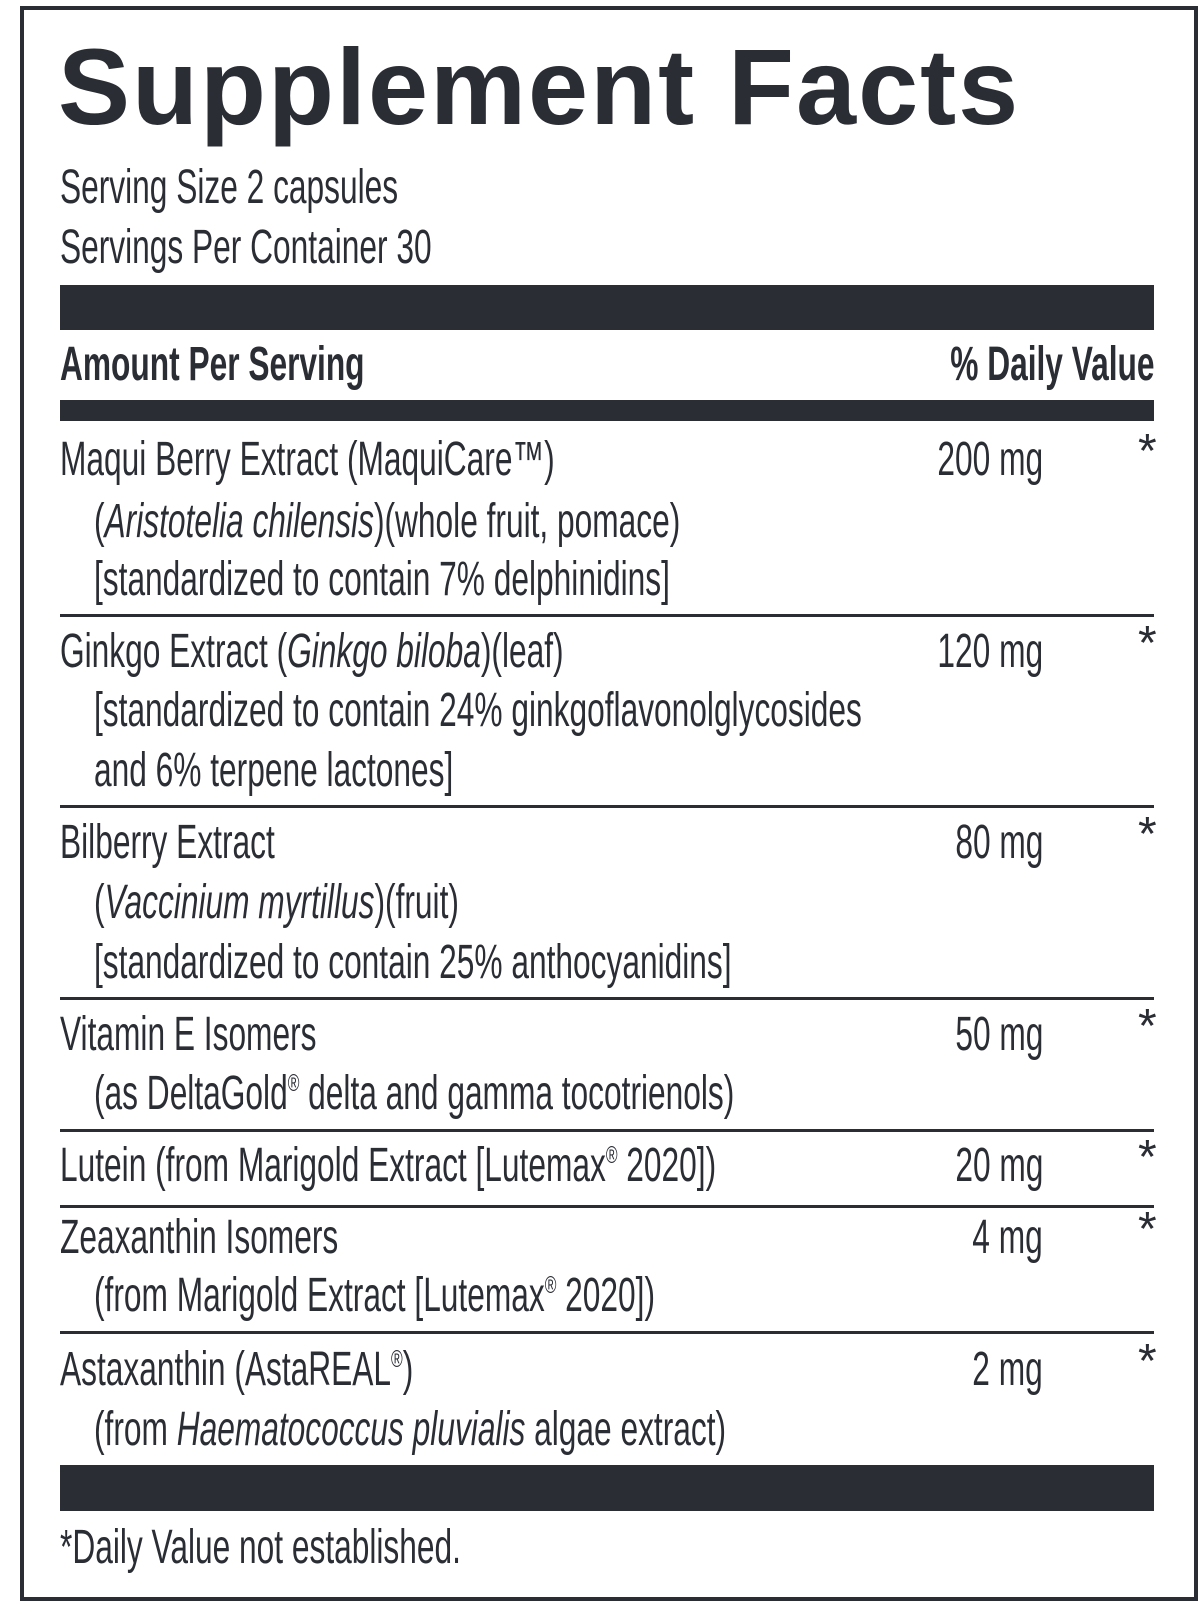  What do you see at coordinates (167, 842) in the screenshot?
I see `text-segment: Bilberry Extract` at bounding box center [167, 842].